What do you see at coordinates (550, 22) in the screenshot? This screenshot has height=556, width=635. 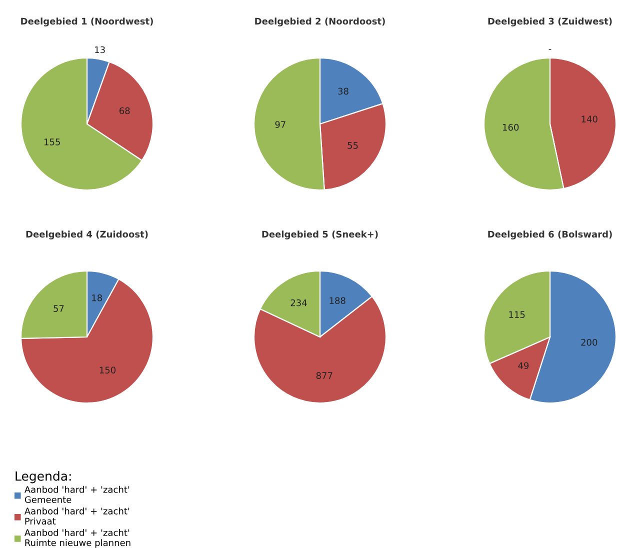 I see `chart-title: Deelgebied 3 (Zuidwest)` at bounding box center [550, 22].